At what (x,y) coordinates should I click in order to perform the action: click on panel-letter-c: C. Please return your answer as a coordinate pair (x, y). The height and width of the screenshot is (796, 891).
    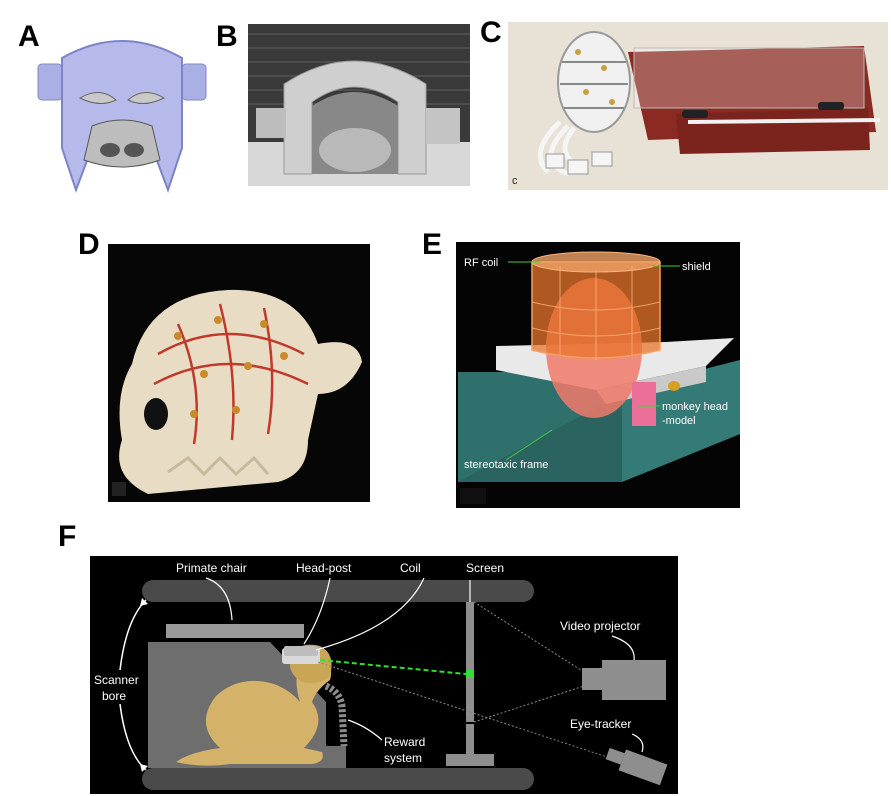
    Looking at the image, I should click on (491, 32).